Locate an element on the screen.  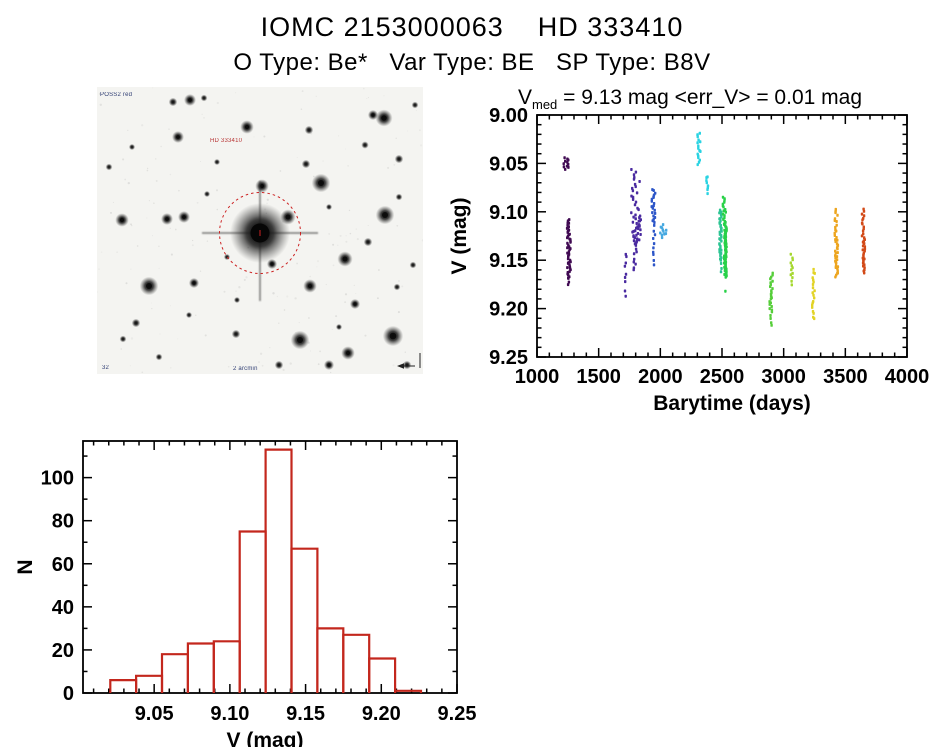
x-tick-label: 1500 is located at coordinates (598, 377).